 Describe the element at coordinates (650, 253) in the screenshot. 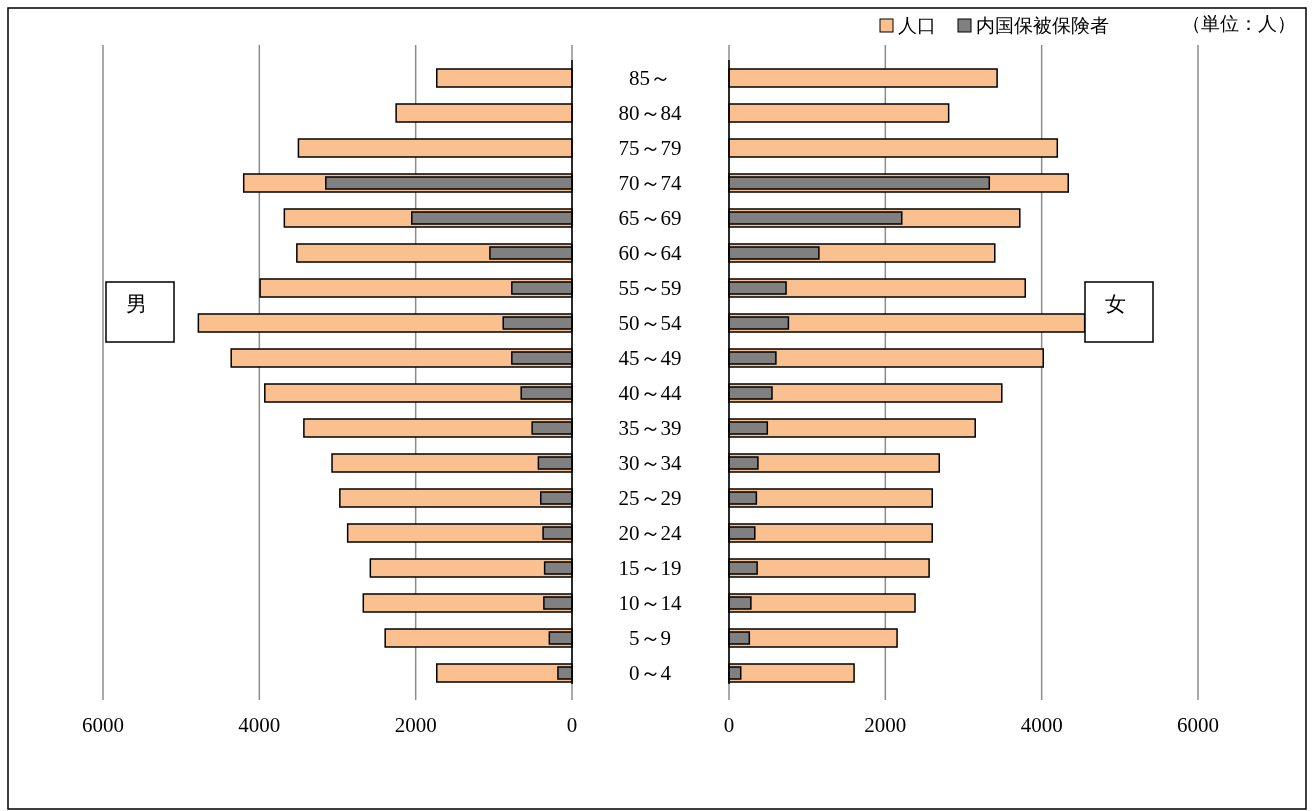

I see `y-tick-label: 60～64` at that location.